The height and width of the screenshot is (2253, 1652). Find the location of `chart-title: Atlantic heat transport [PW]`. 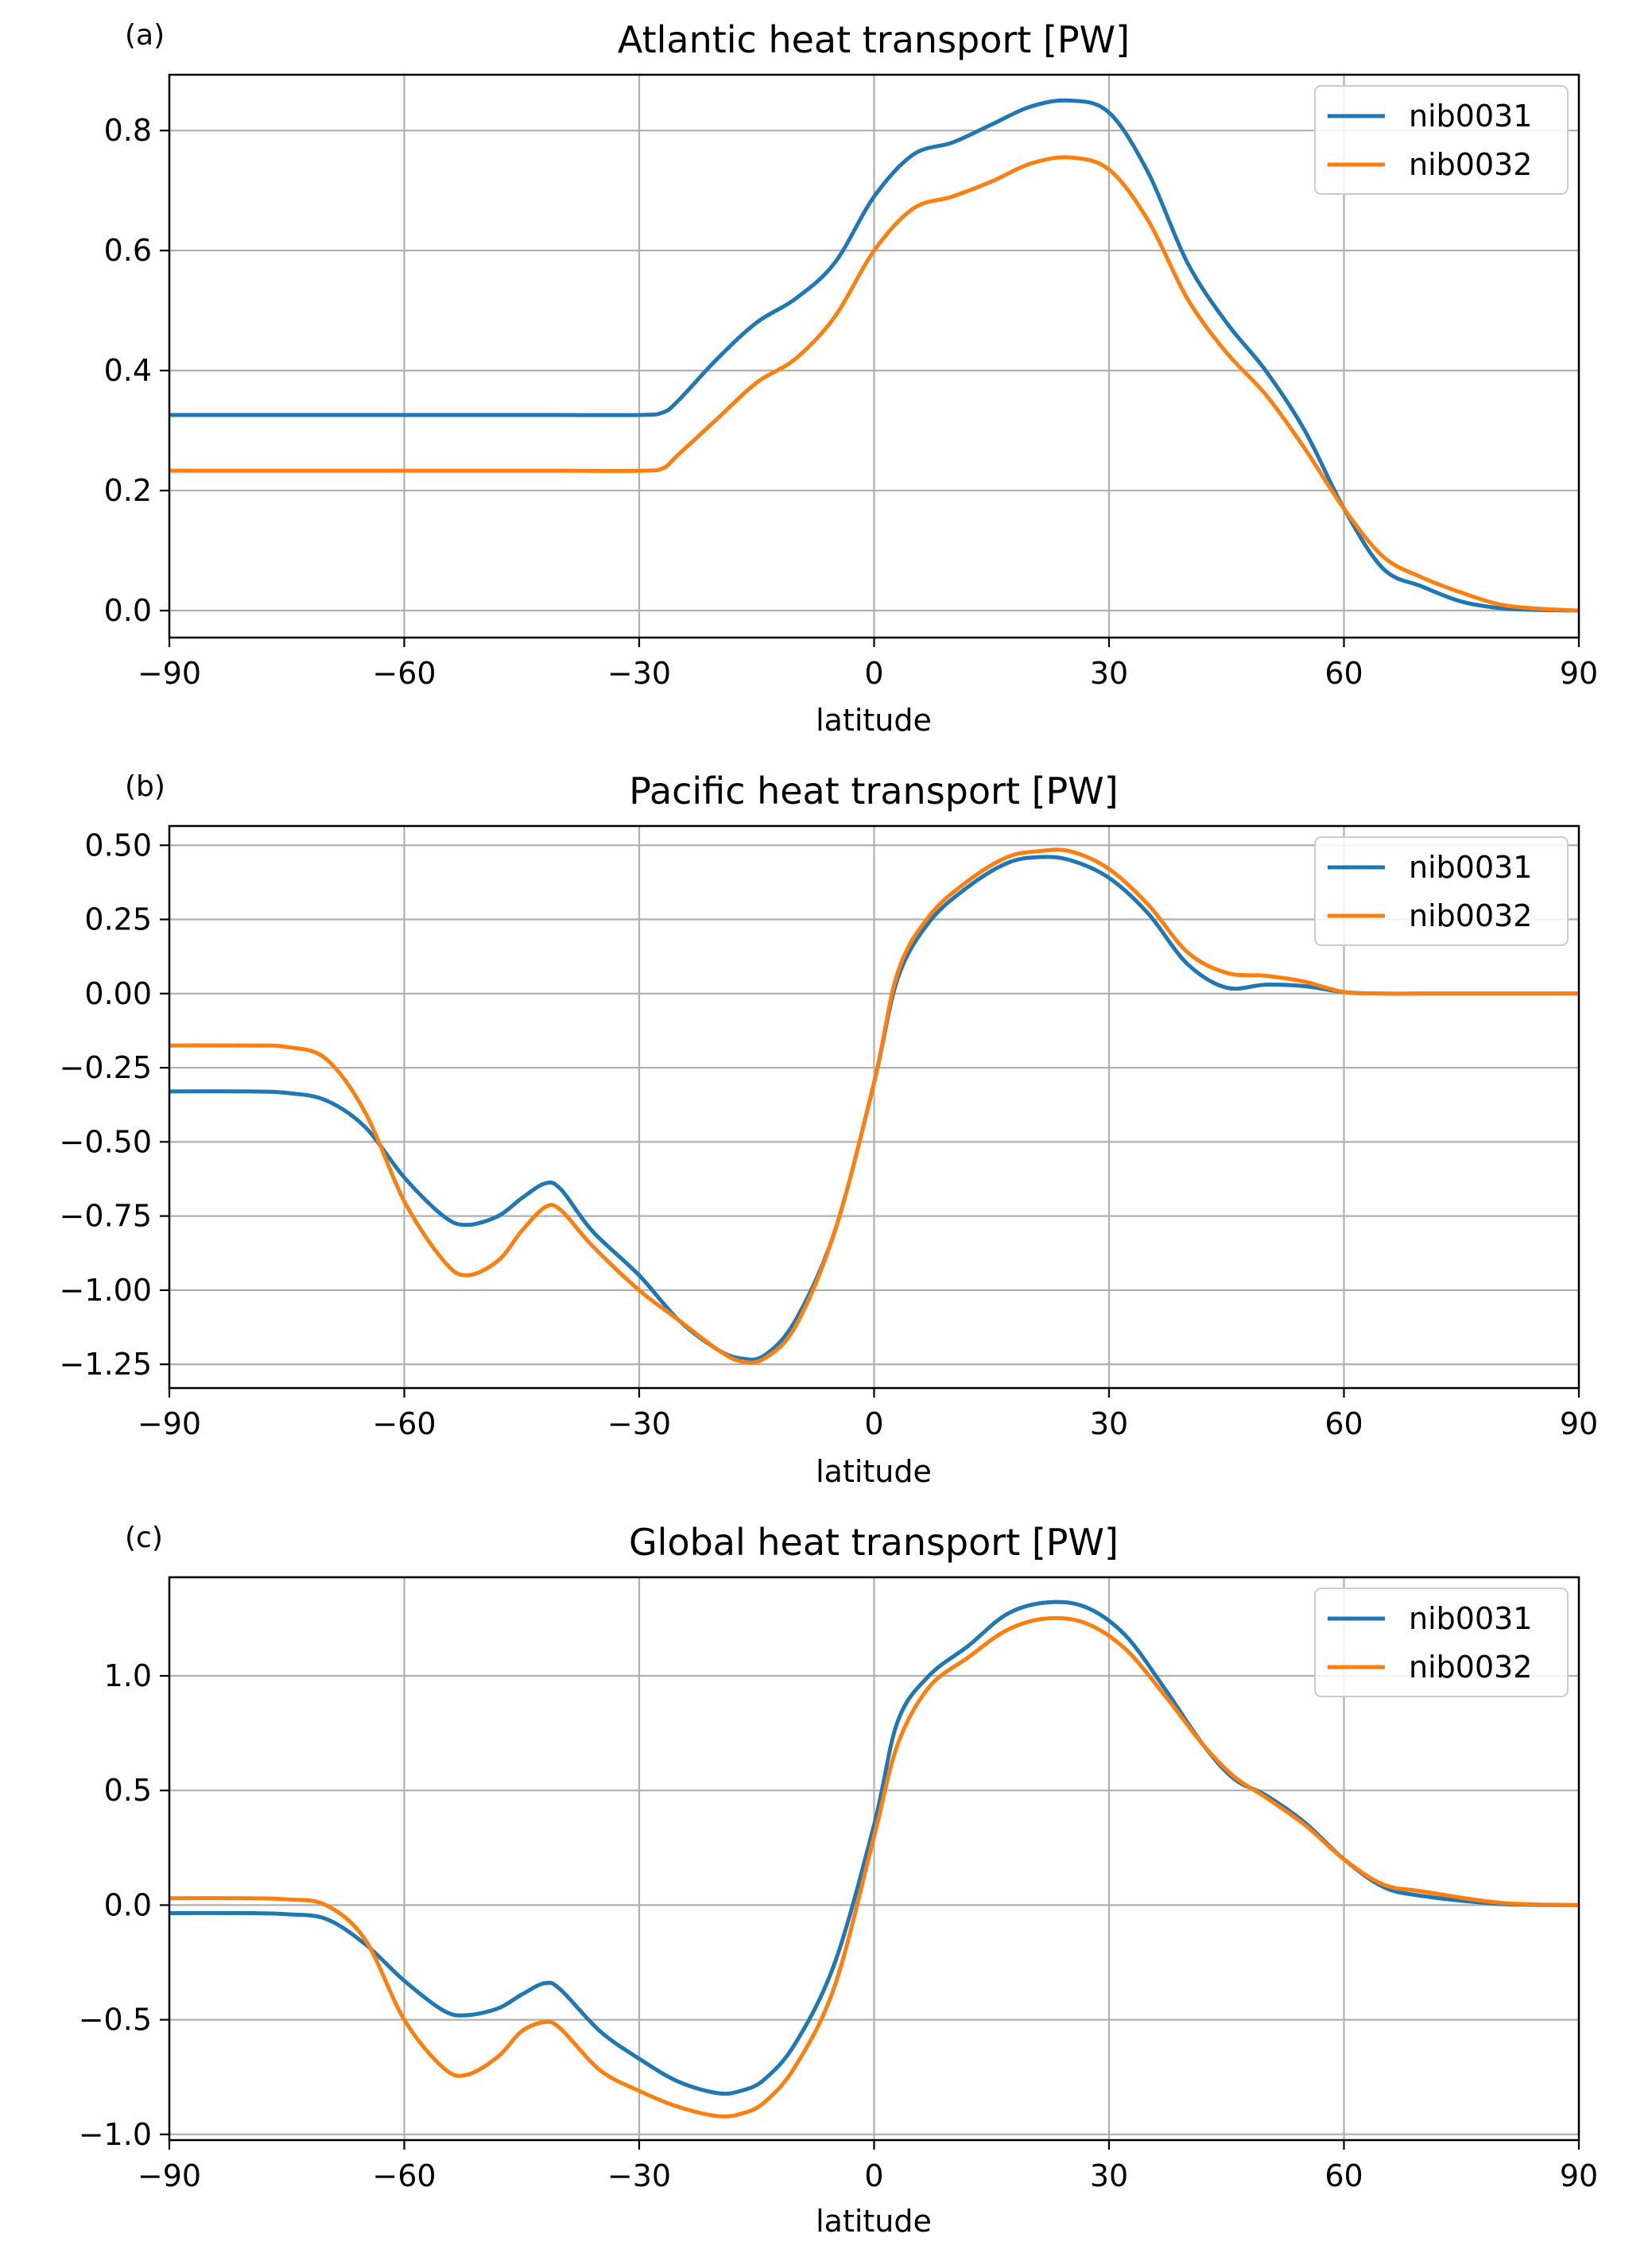

chart-title: Atlantic heat transport [PW] is located at coordinates (874, 39).